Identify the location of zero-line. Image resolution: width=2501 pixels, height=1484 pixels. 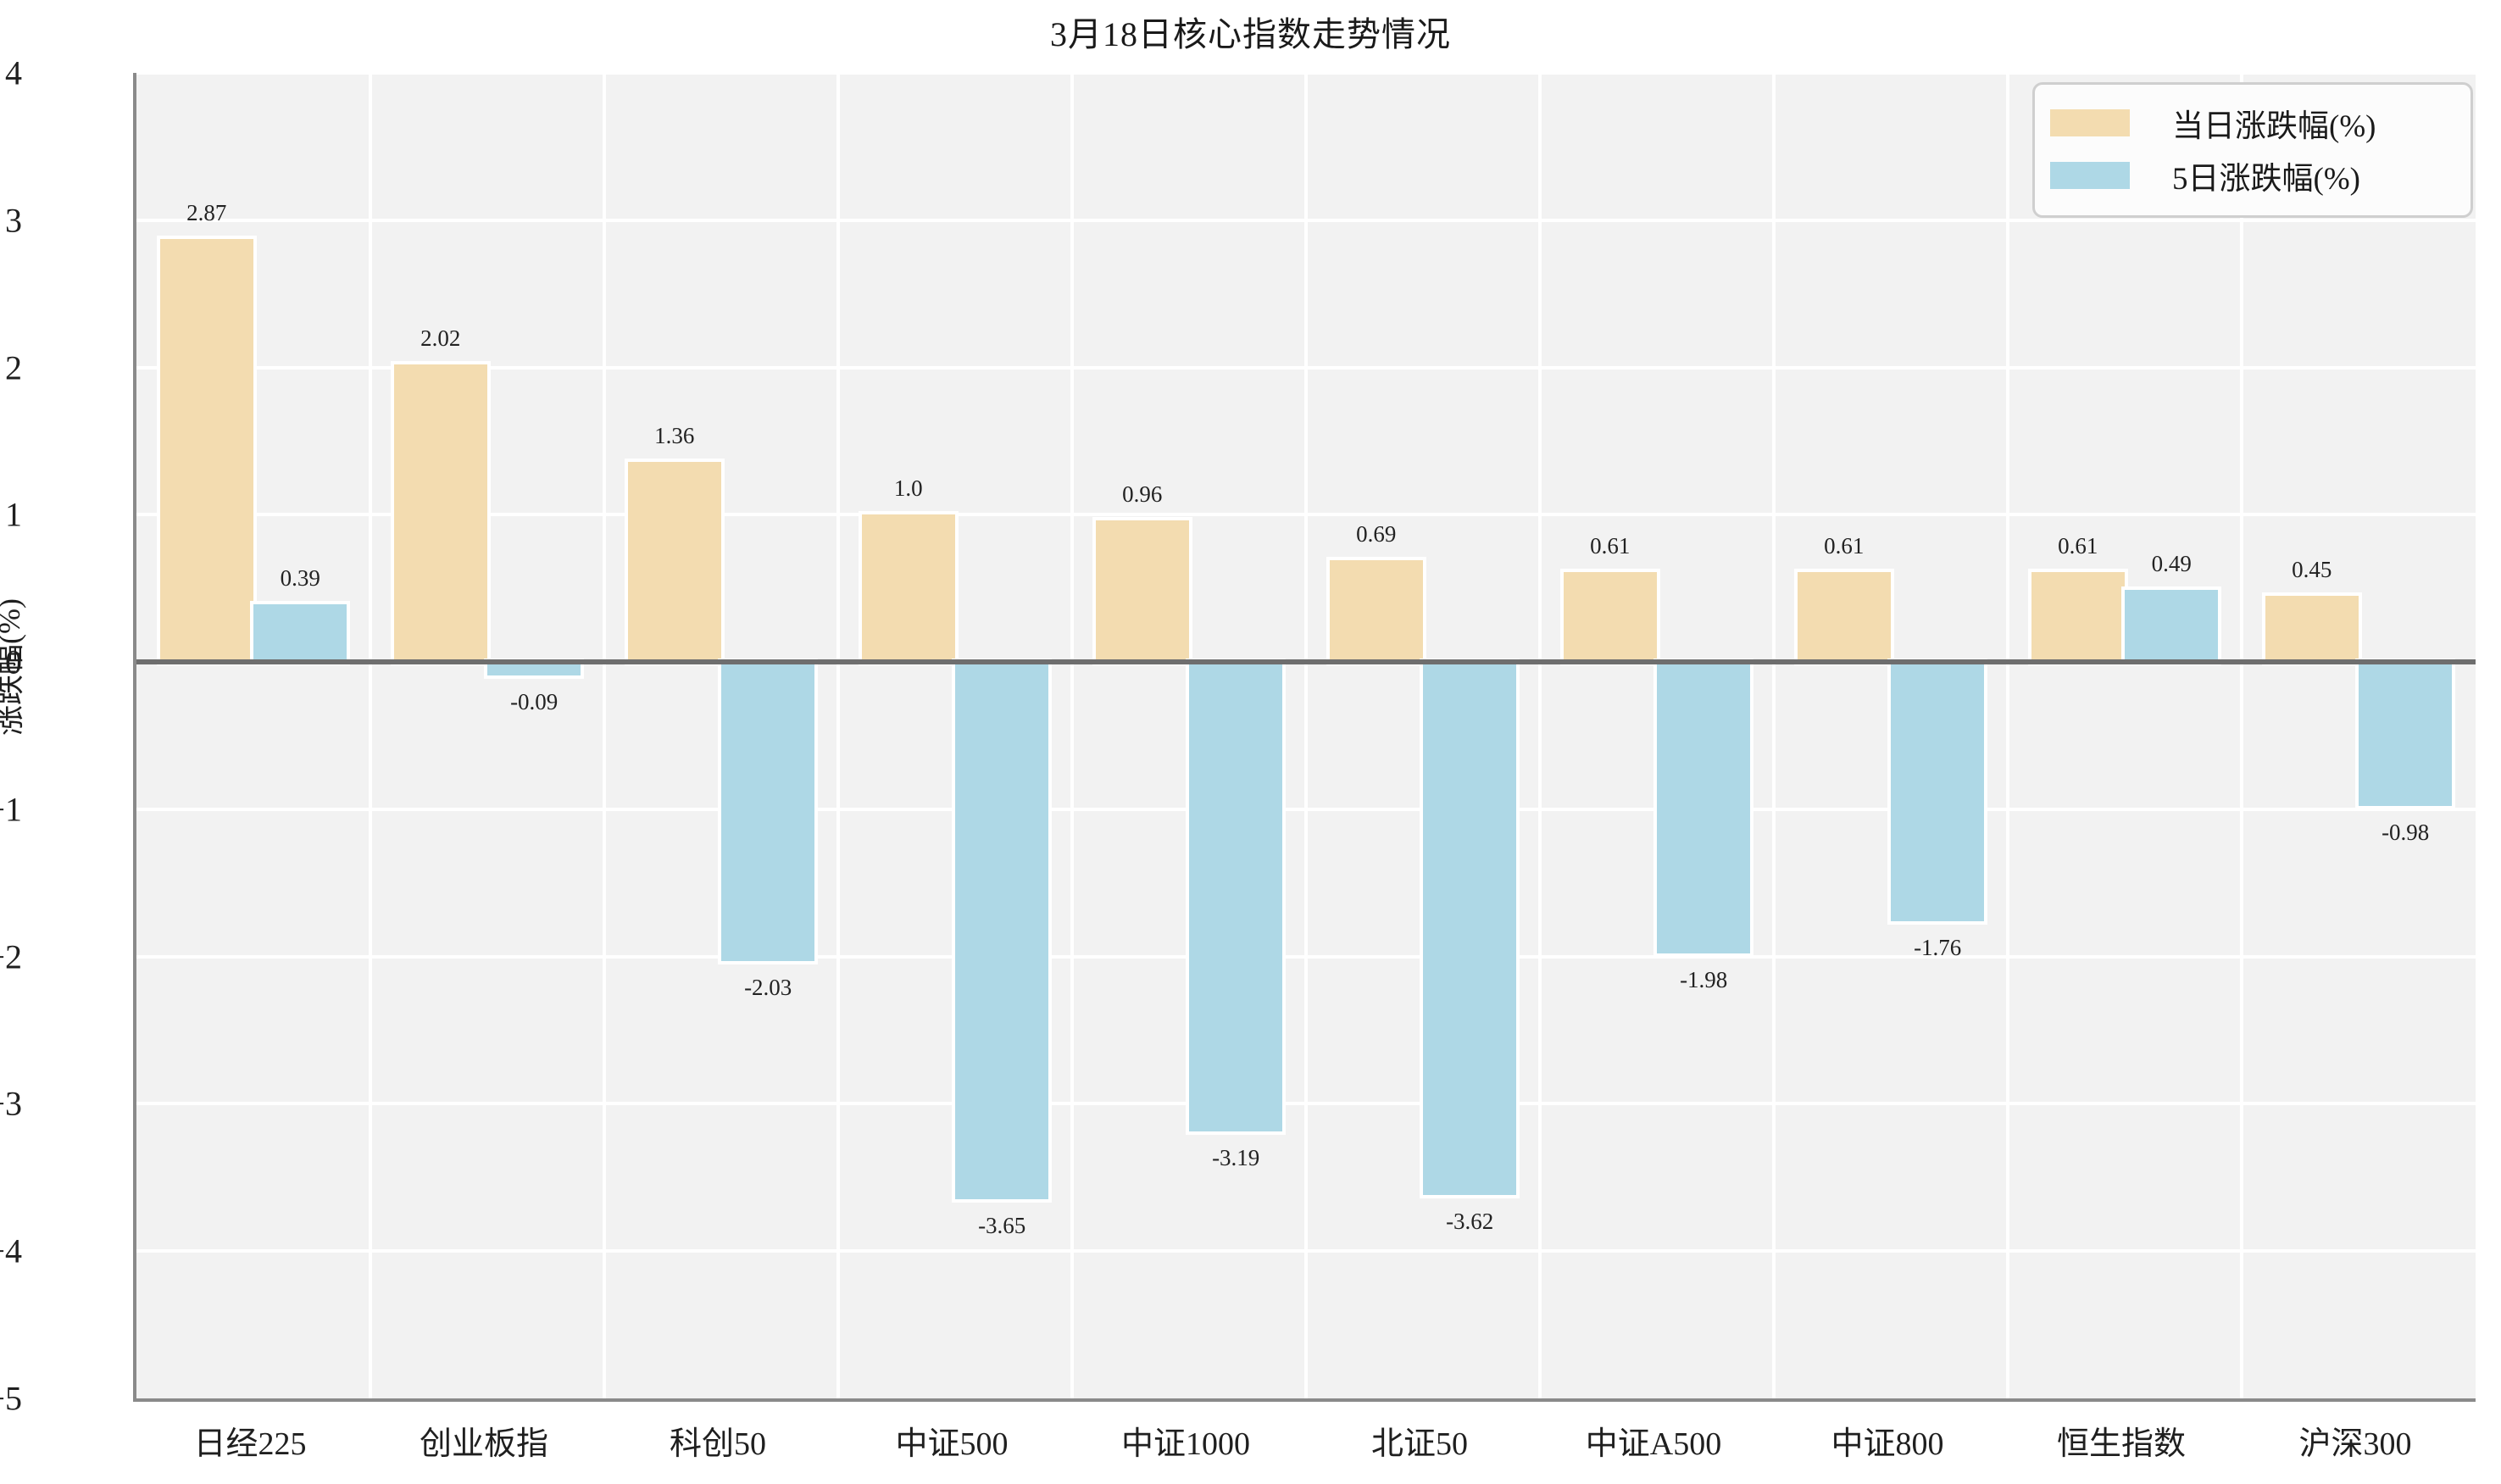
(1306, 662).